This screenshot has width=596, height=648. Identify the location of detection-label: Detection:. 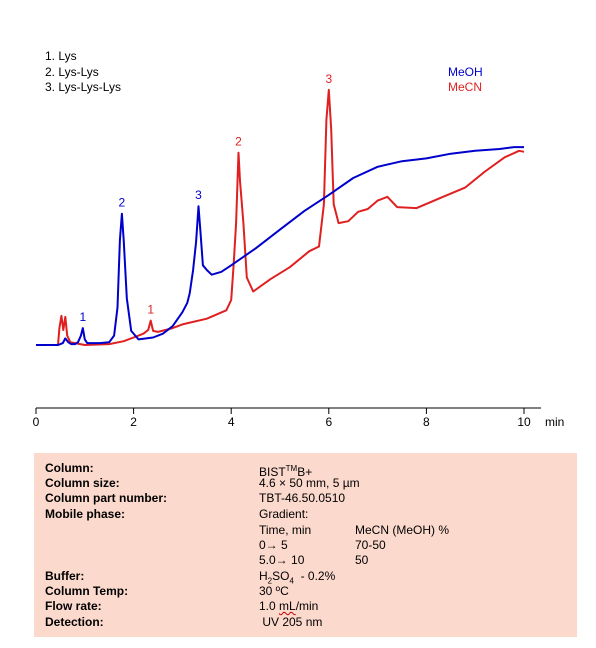
(74, 622).